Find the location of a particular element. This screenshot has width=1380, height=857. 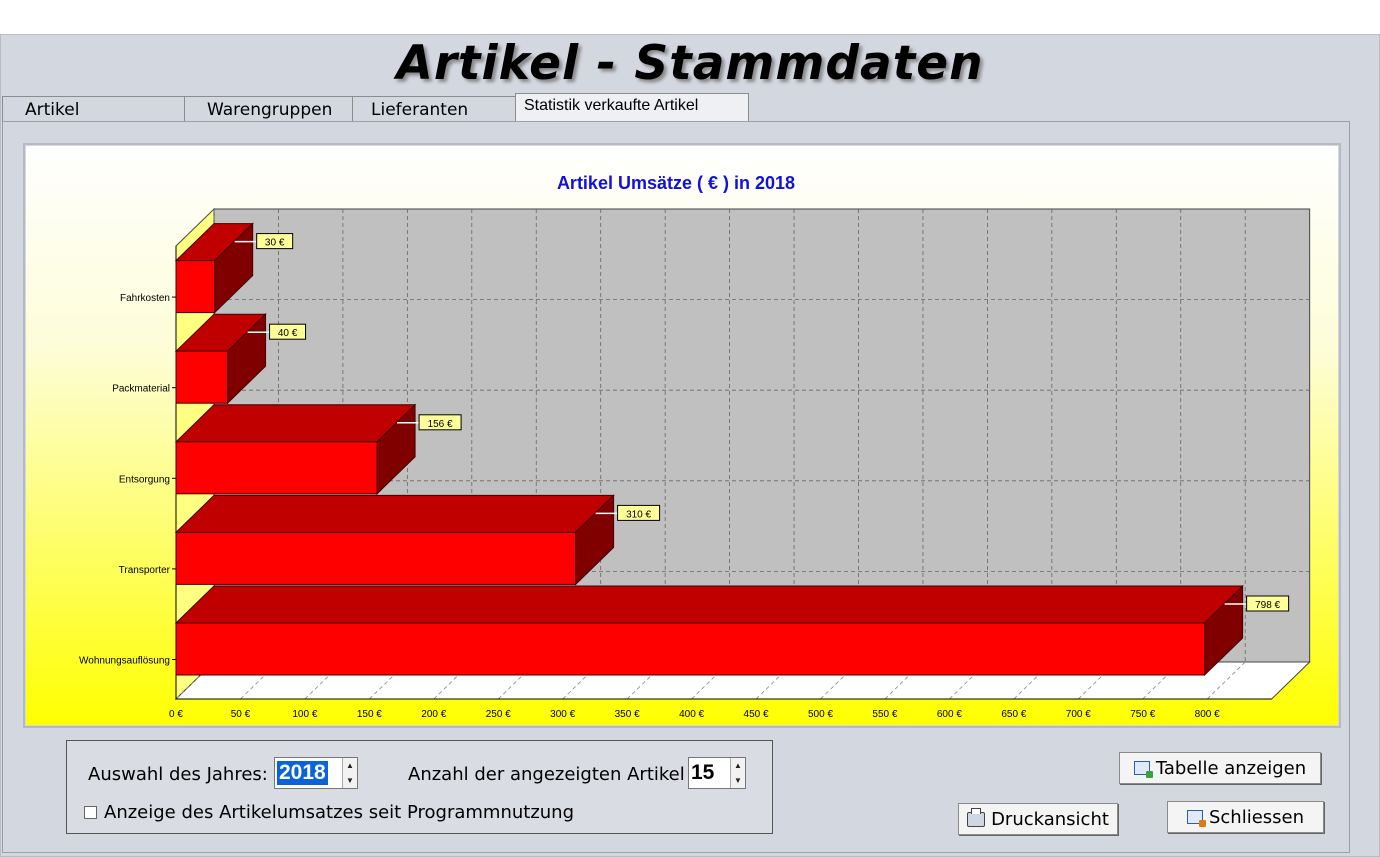

category-label: Fahrkosten is located at coordinates (145, 298).